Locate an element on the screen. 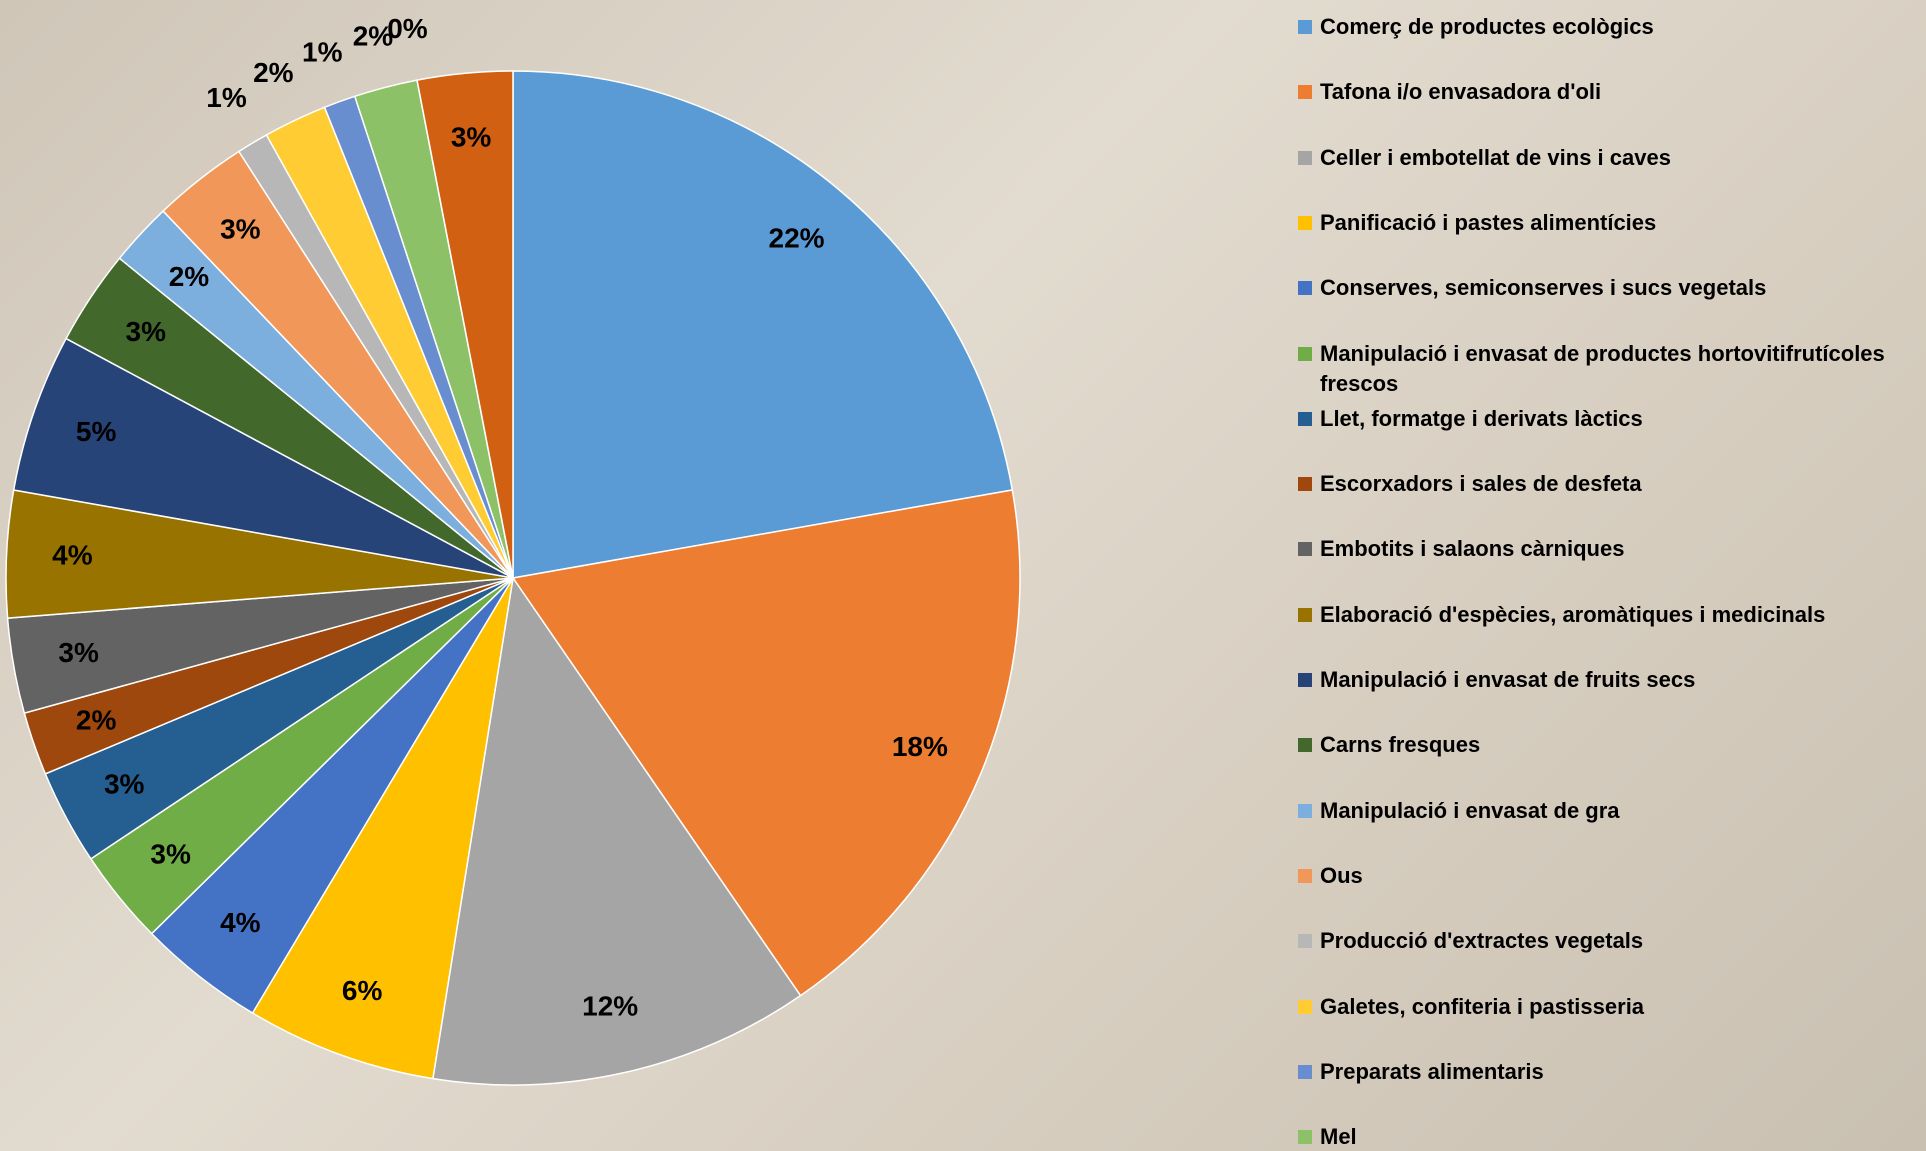  legend-entry: Tafona i/o envasadora d'oli is located at coordinates (1449, 92).